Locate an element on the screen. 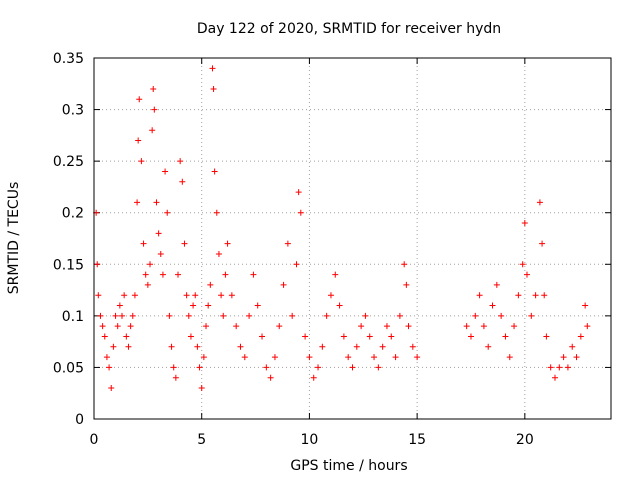  y-tick-label: 0.2 is located at coordinates (73, 214).